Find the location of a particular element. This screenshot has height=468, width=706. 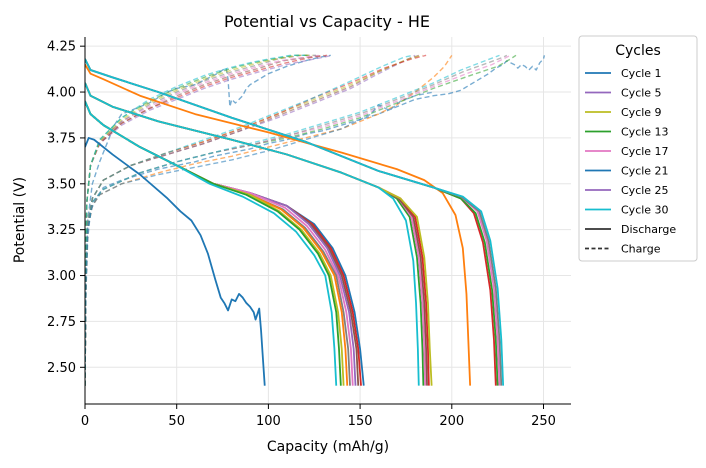

legend-label: Cycle 1 is located at coordinates (641, 73).